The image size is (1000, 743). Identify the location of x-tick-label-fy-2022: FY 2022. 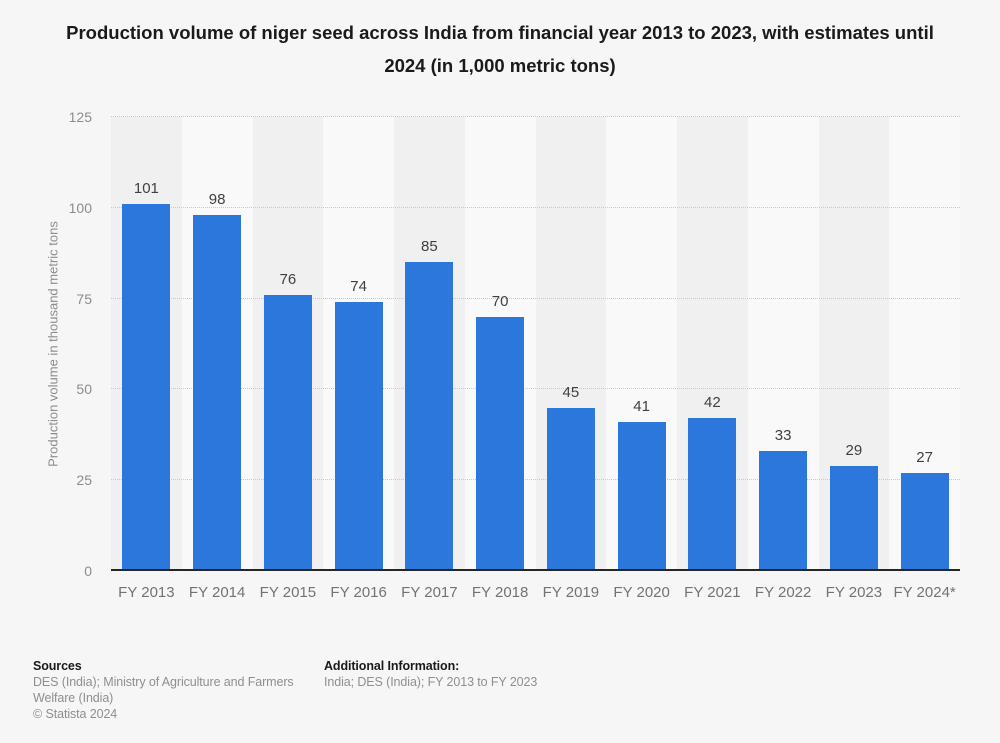
(783, 592).